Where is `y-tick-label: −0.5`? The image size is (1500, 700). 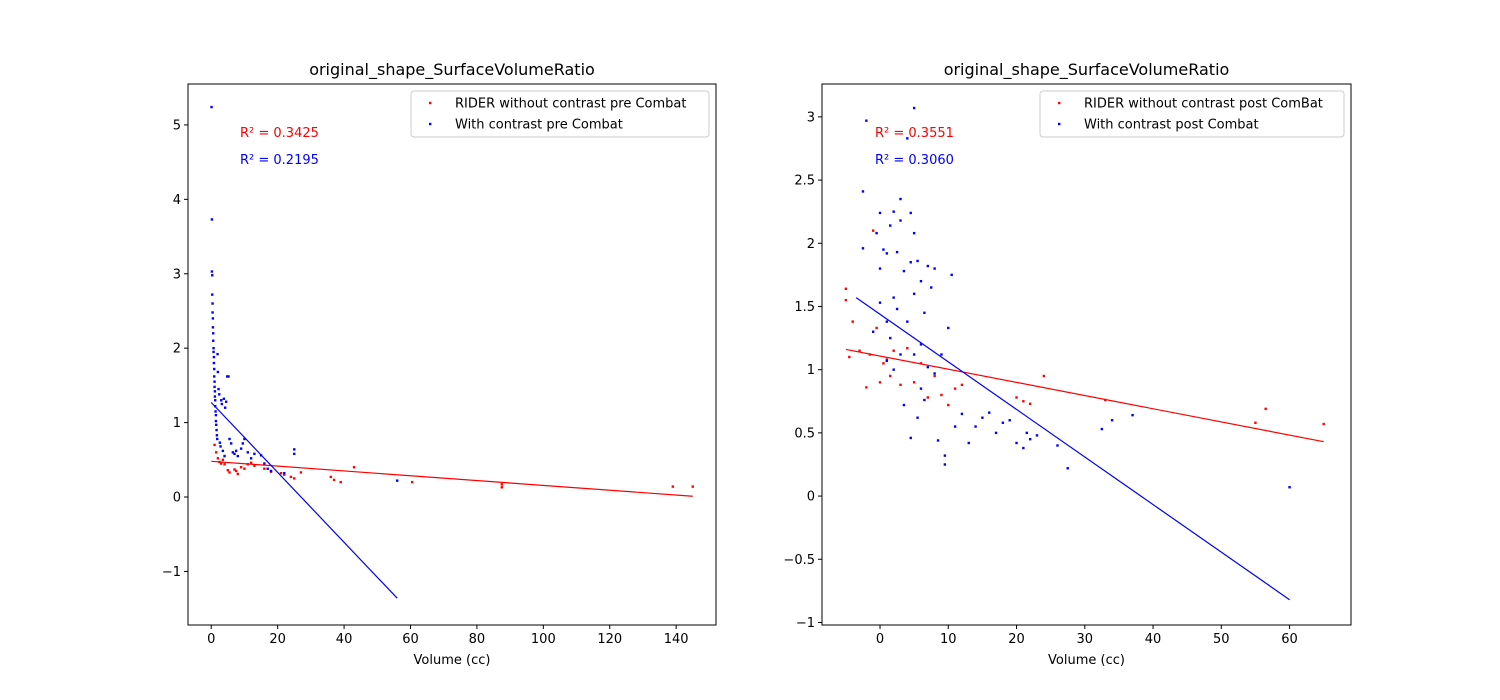
y-tick-label: −0.5 is located at coordinates (799, 560).